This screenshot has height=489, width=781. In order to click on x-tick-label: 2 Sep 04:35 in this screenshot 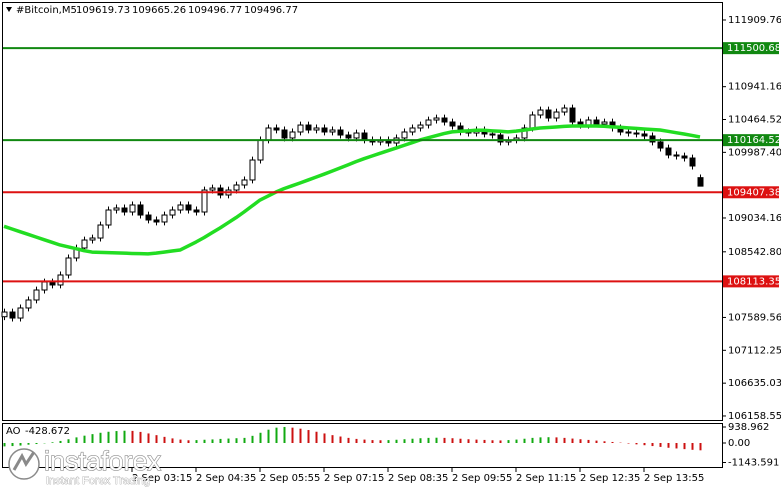, I will do `click(226, 478)`.